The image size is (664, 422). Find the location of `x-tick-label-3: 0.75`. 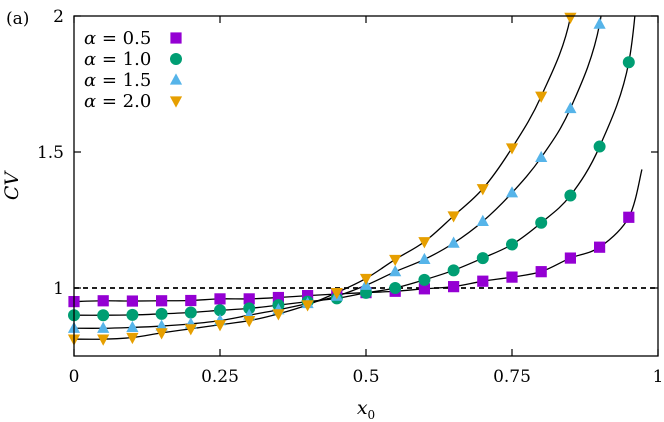

x-tick-label-3: 0.75 is located at coordinates (512, 377).